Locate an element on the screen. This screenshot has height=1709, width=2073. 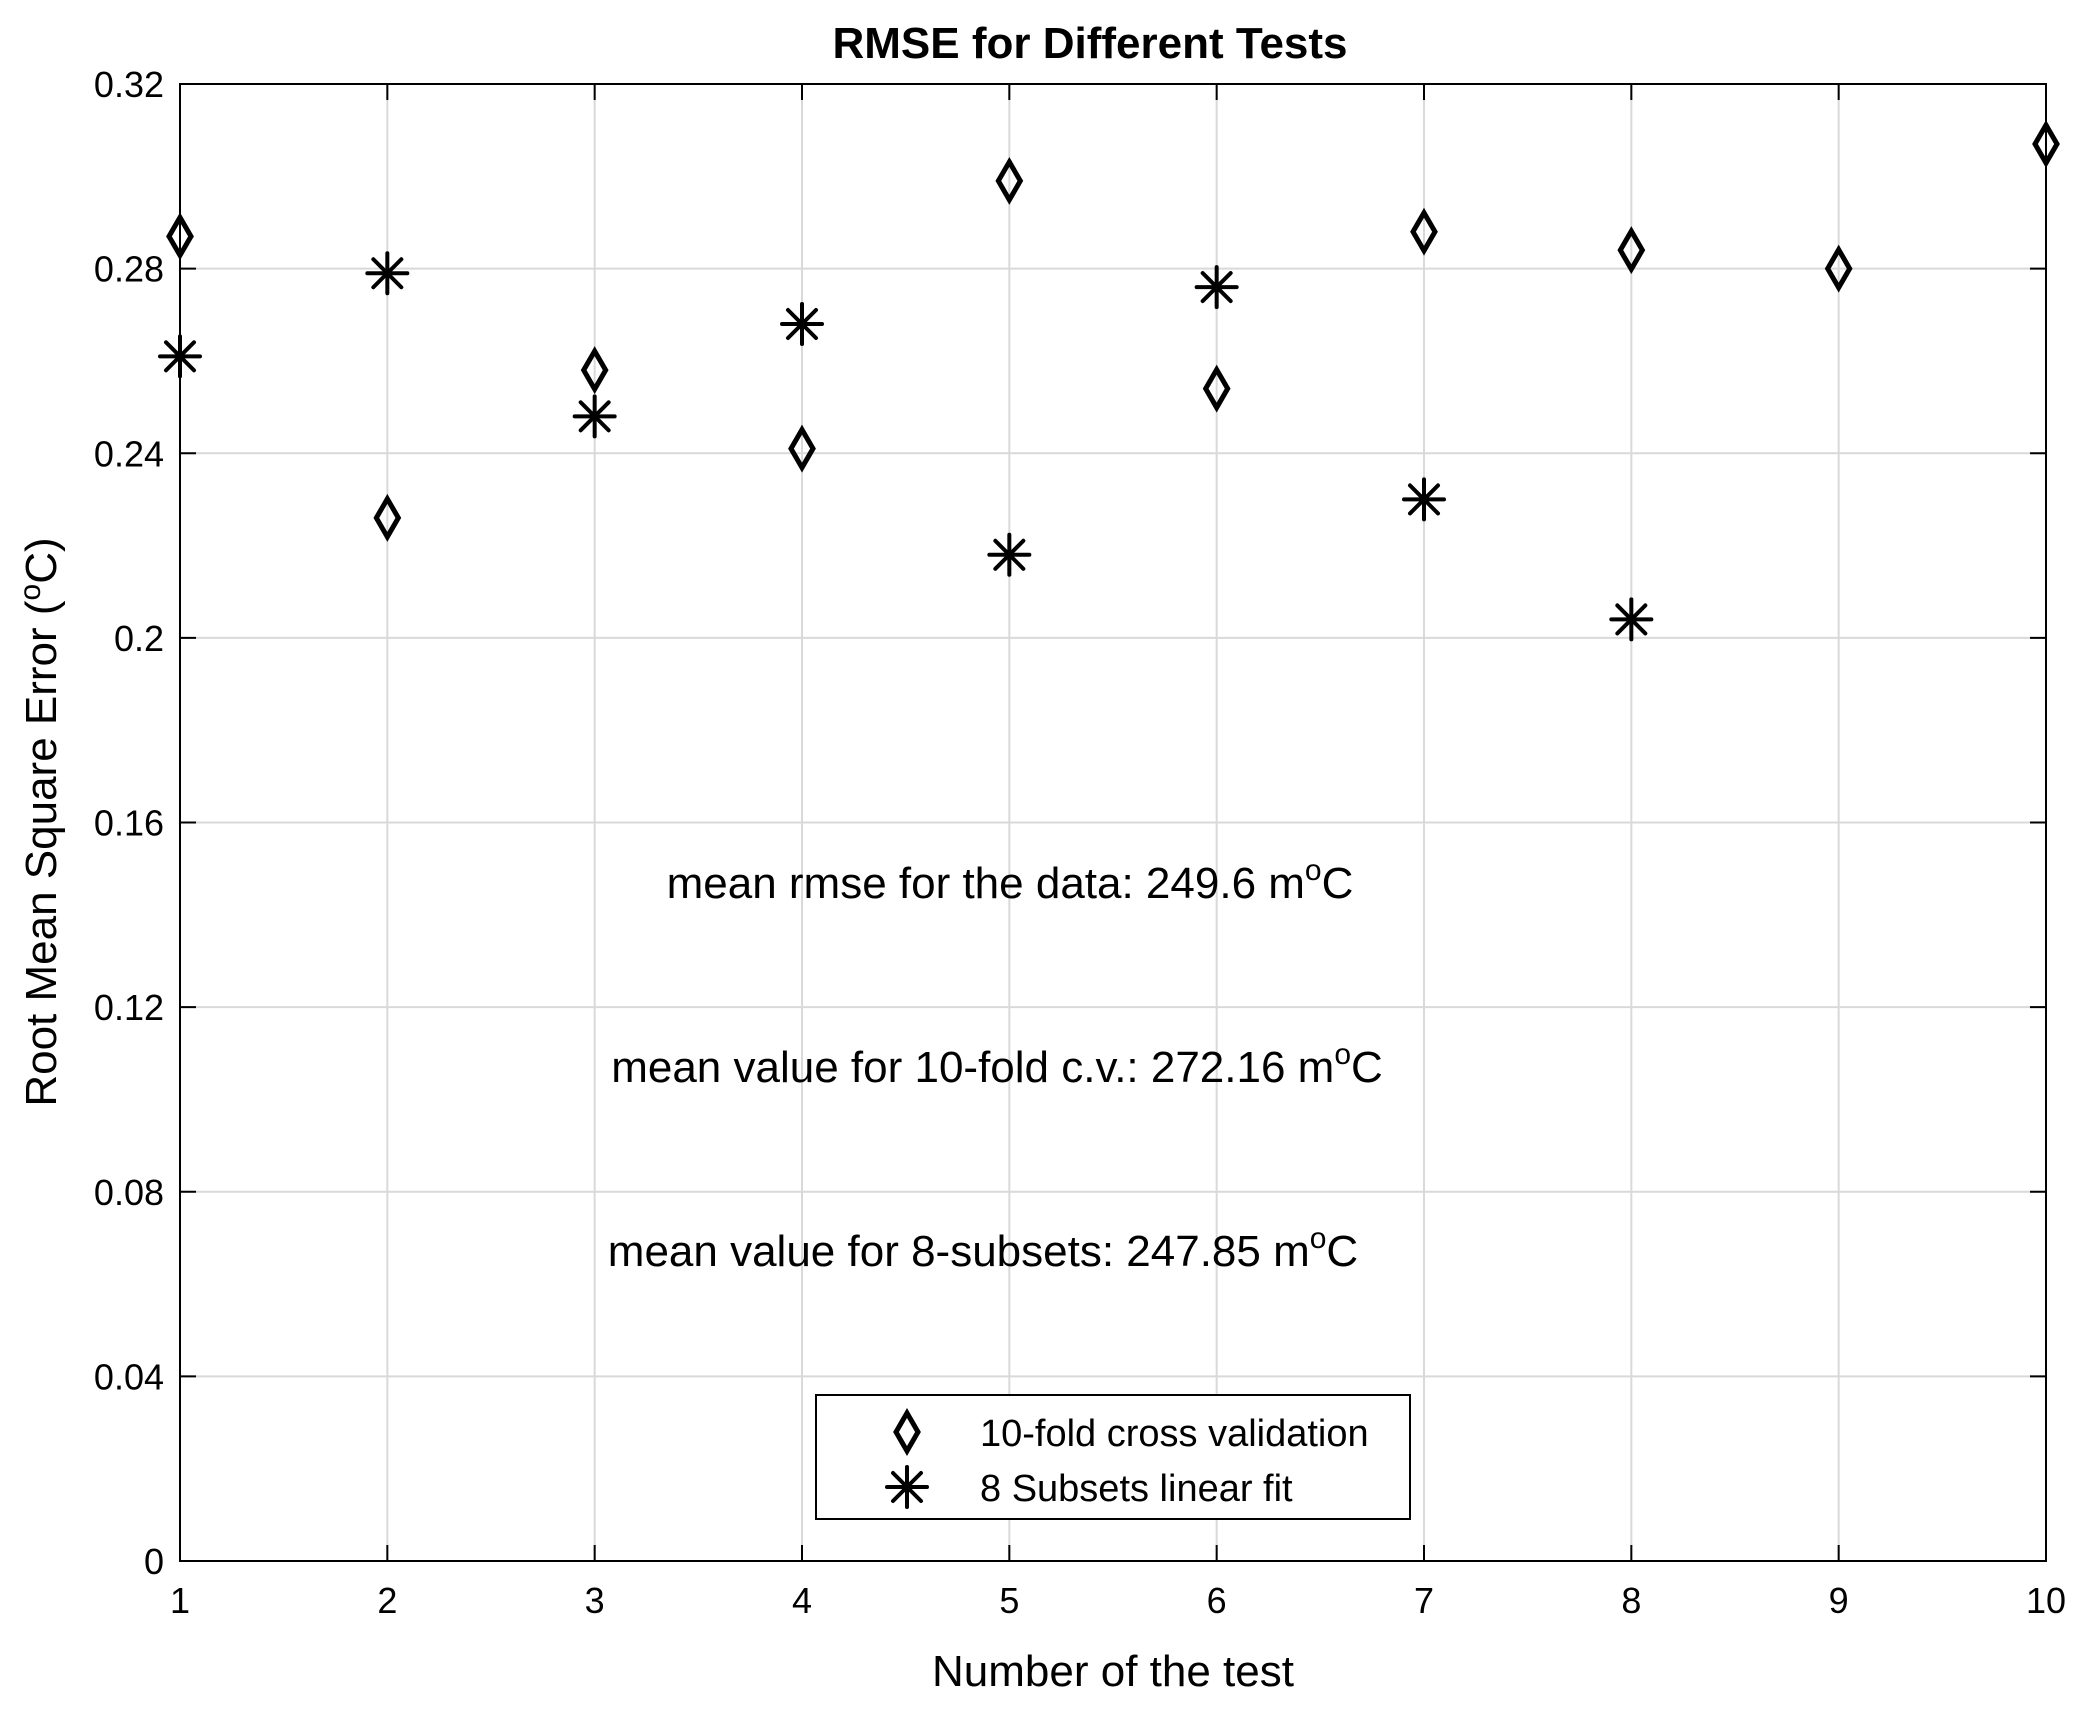
legend-diamond-icon is located at coordinates (907, 1432).